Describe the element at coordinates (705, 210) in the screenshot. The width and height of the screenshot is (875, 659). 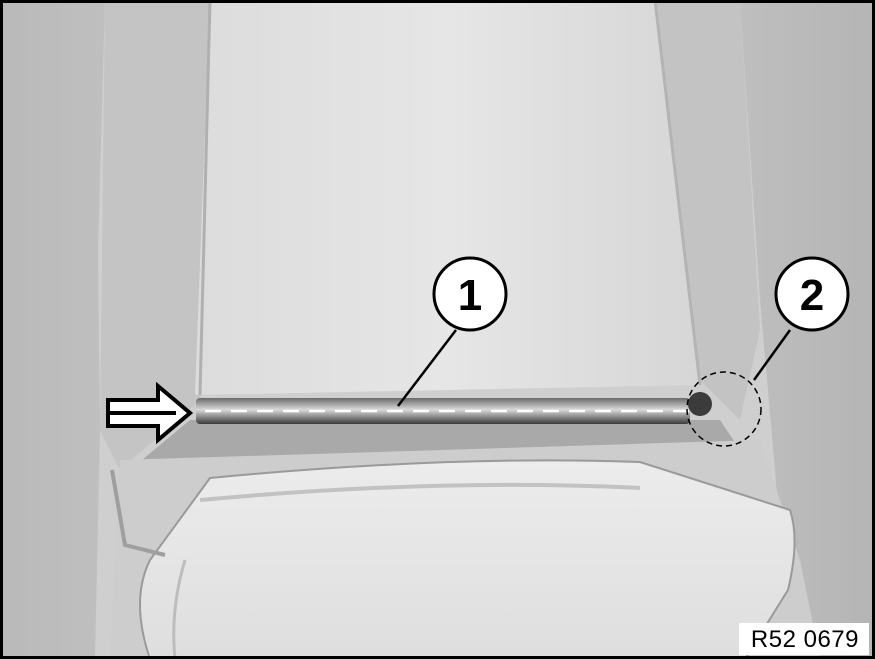
I see `backrest-side-right` at that location.